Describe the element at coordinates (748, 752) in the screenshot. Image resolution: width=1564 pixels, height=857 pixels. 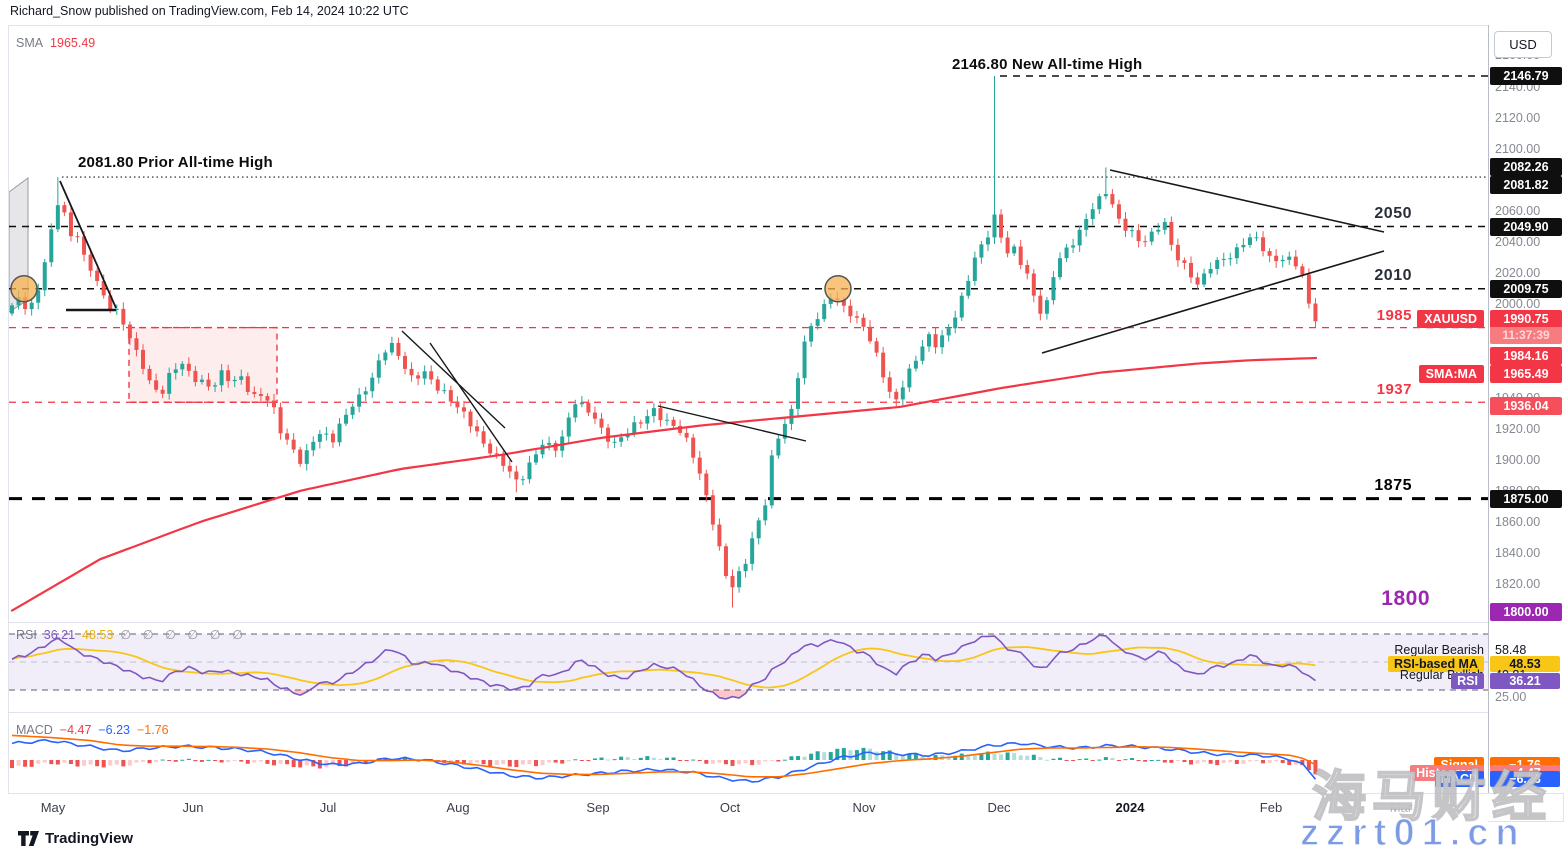
I see `macd-pane-canvas` at that location.